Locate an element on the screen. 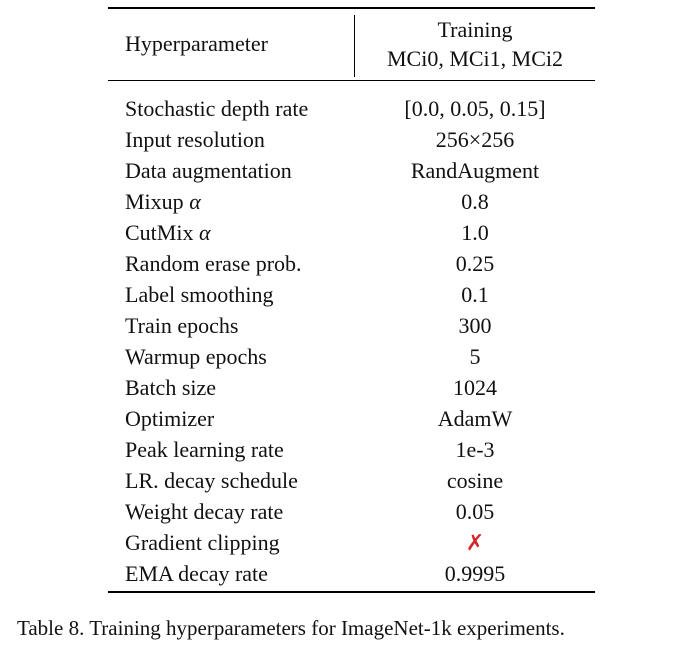  row-value: 256×256 is located at coordinates (475, 139).